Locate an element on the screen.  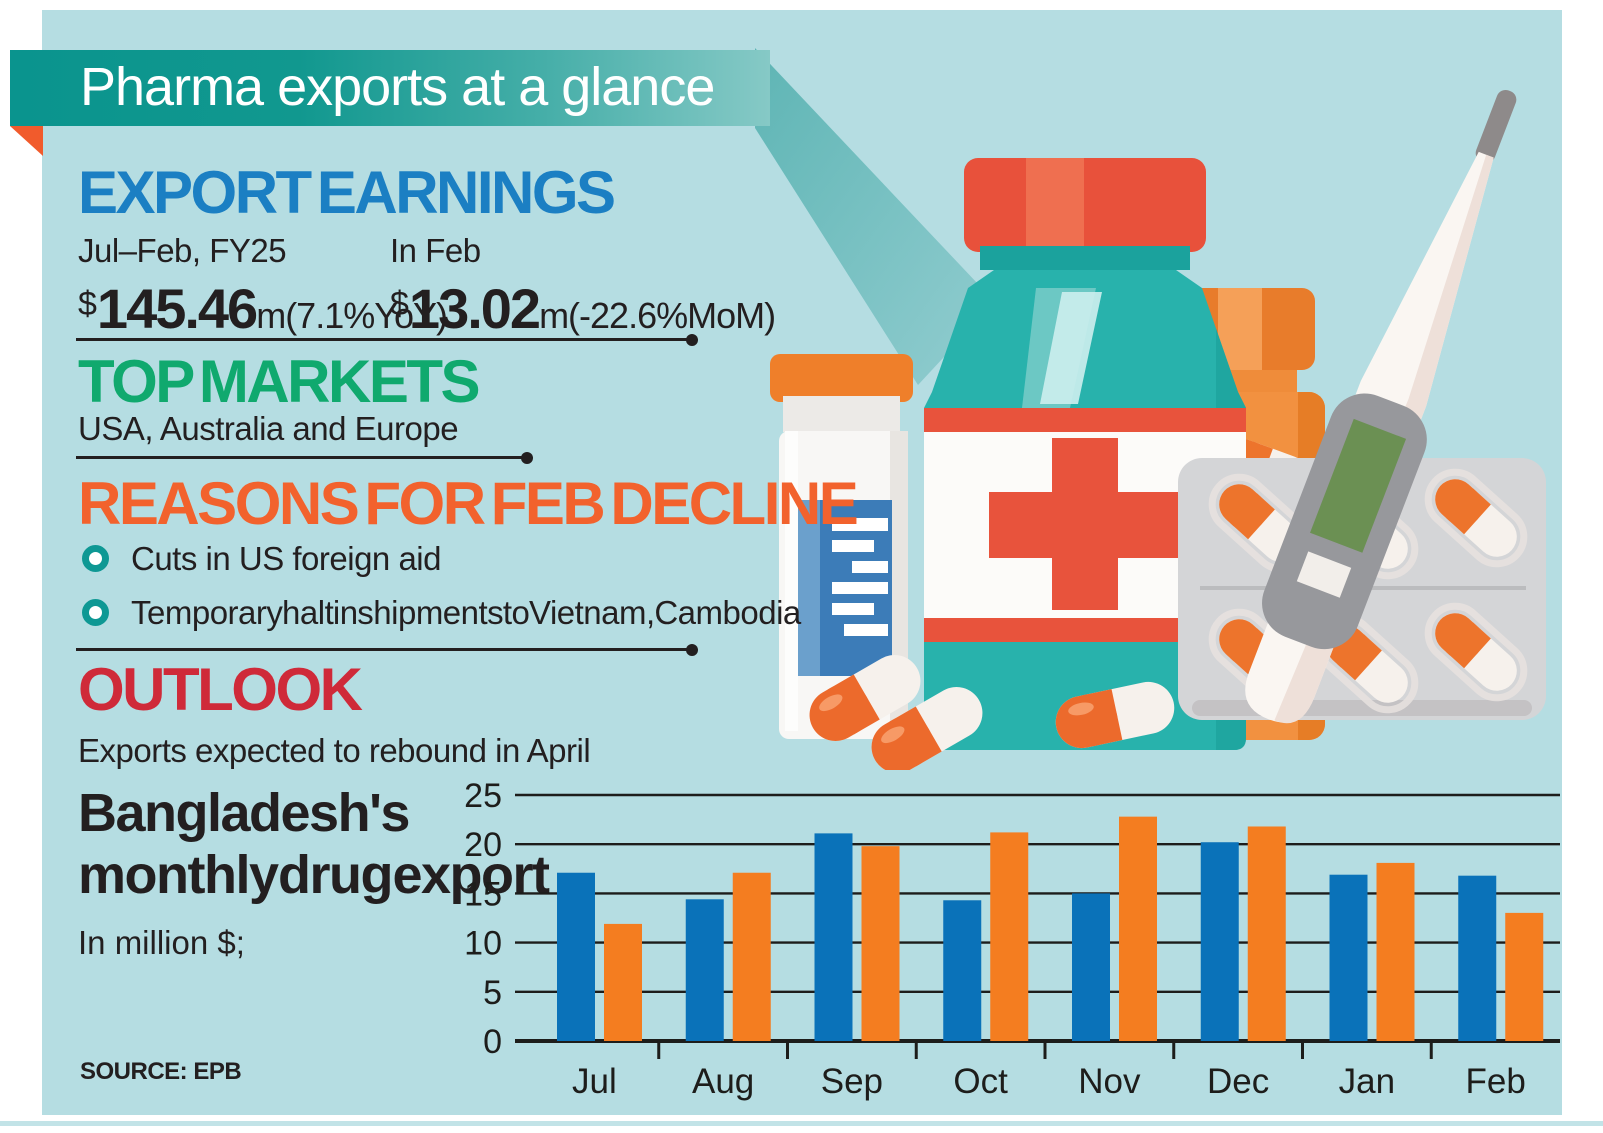
period-label: Jul–Feb, FY25 is located at coordinates (182, 250).